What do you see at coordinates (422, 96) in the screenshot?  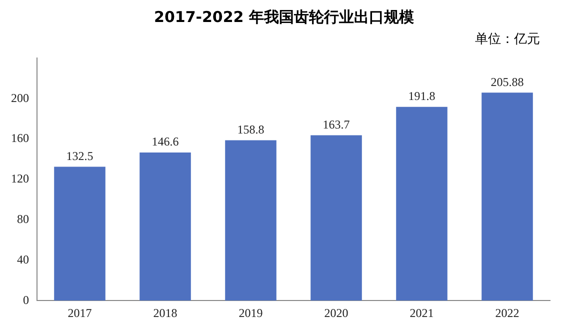 I see `data-label: 191.8` at bounding box center [422, 96].